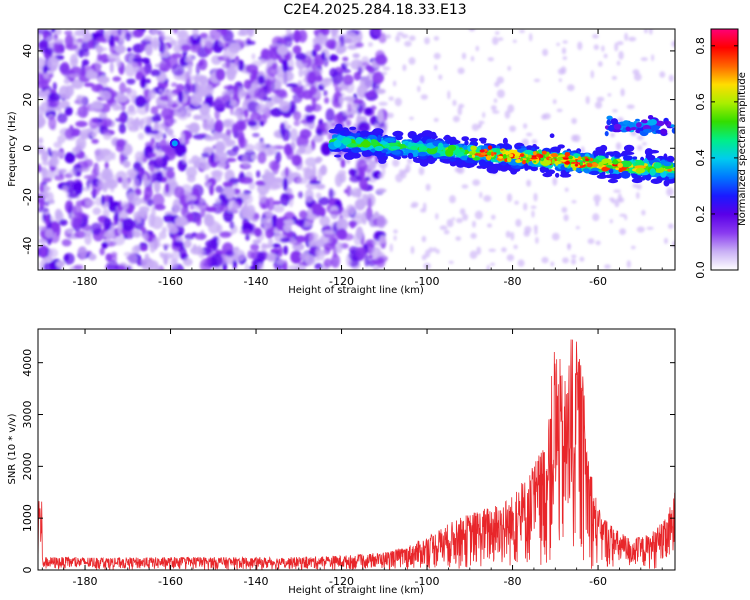 The height and width of the screenshot is (600, 750). What do you see at coordinates (356, 590) in the screenshot?
I see `snr-x-axis-label: Height of straight line (km)` at bounding box center [356, 590].